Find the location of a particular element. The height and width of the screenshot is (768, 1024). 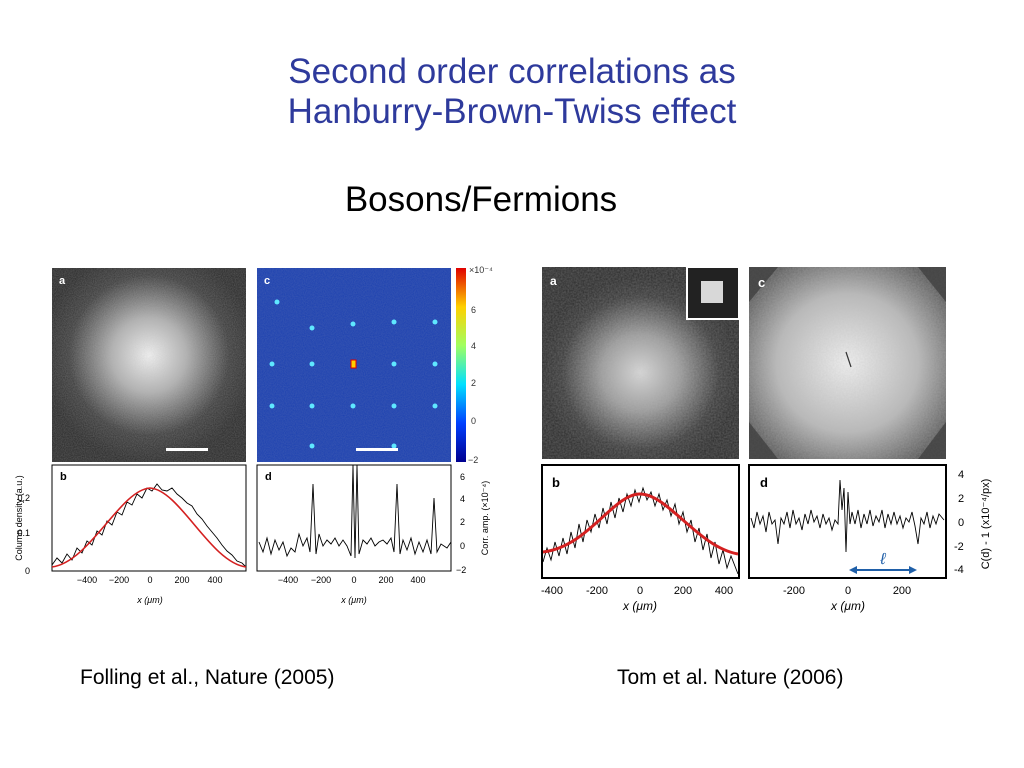

panel-c-correlation-map: c ×10⁻⁴ 6 4 2 0 −2 is located at coordinates (375, 365).